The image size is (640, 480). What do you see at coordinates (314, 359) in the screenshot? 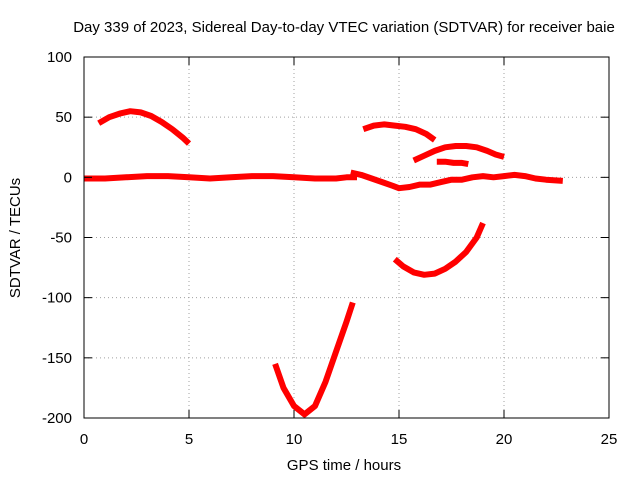
I see `series-arc8` at bounding box center [314, 359].